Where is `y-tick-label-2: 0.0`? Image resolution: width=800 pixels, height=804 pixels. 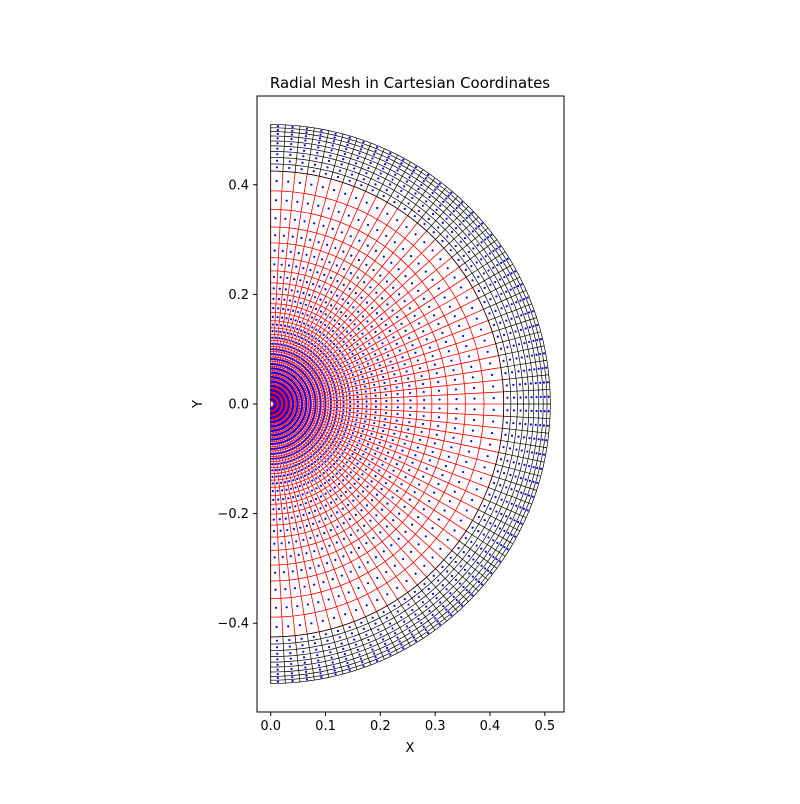 y-tick-label-2: 0.0 is located at coordinates (238, 405).